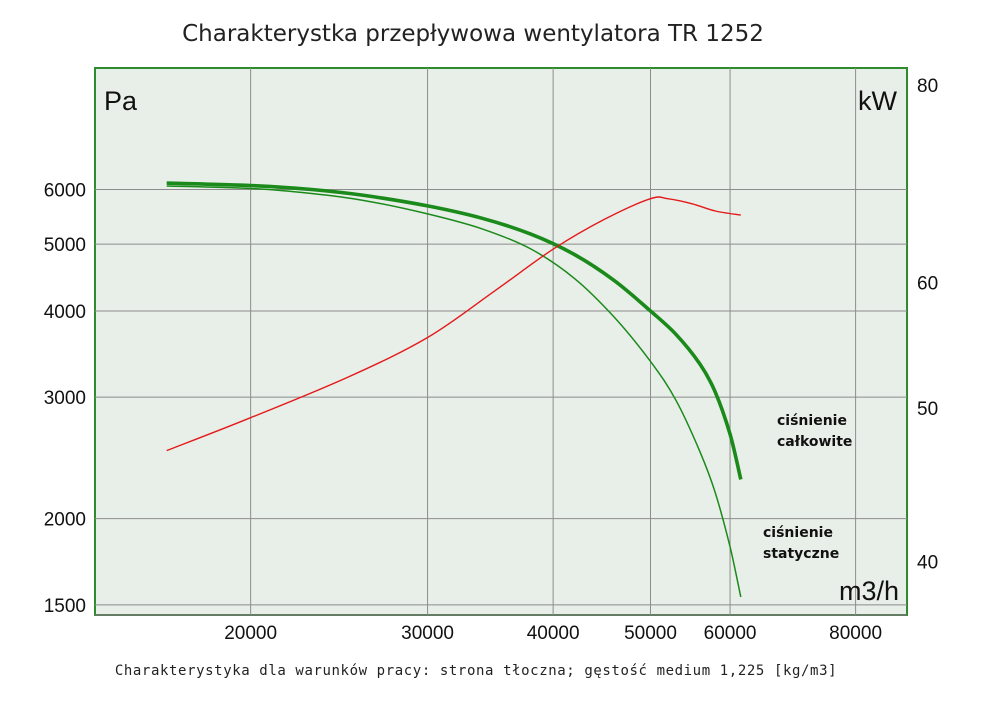  What do you see at coordinates (650, 633) in the screenshot?
I see `x-tick-label: 50000` at bounding box center [650, 633].